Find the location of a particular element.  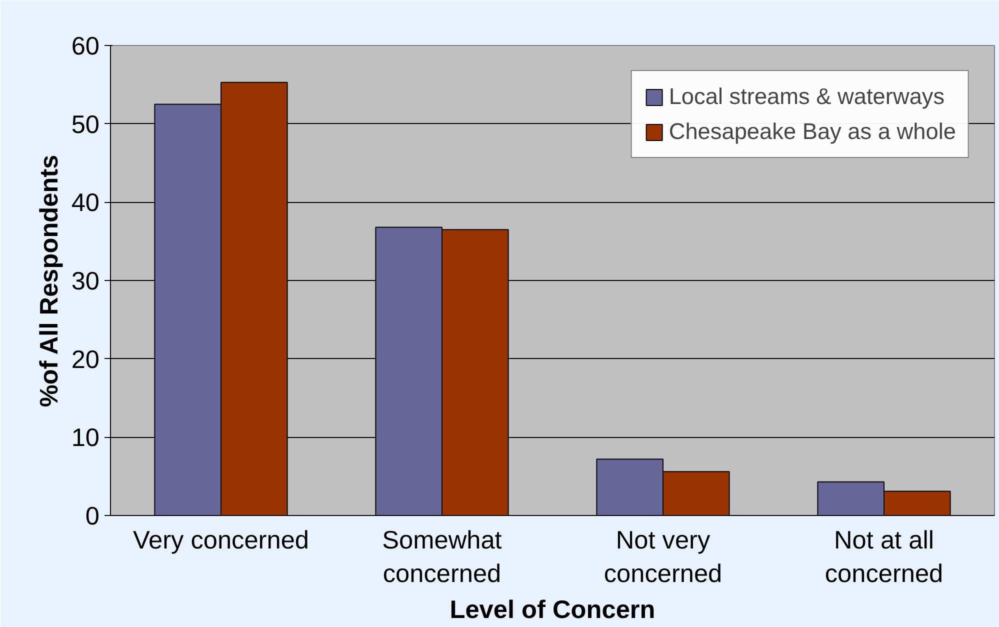

legend-label: Chesapeake Bay as a whole is located at coordinates (812, 131).